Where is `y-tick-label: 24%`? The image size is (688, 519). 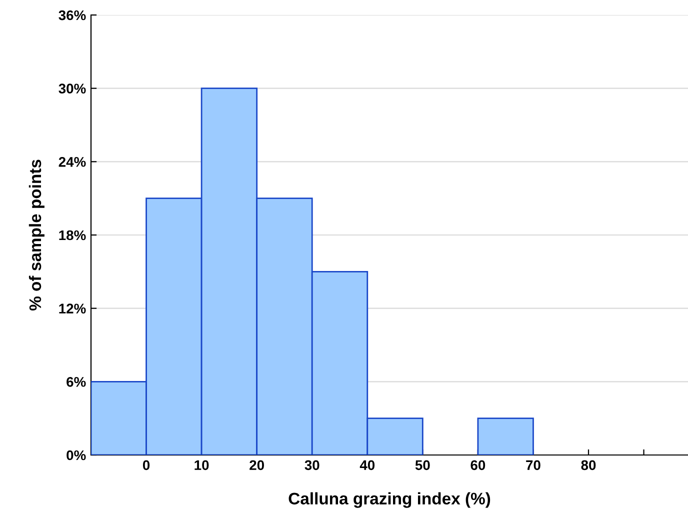 y-tick-label: 24% is located at coordinates (72, 162).